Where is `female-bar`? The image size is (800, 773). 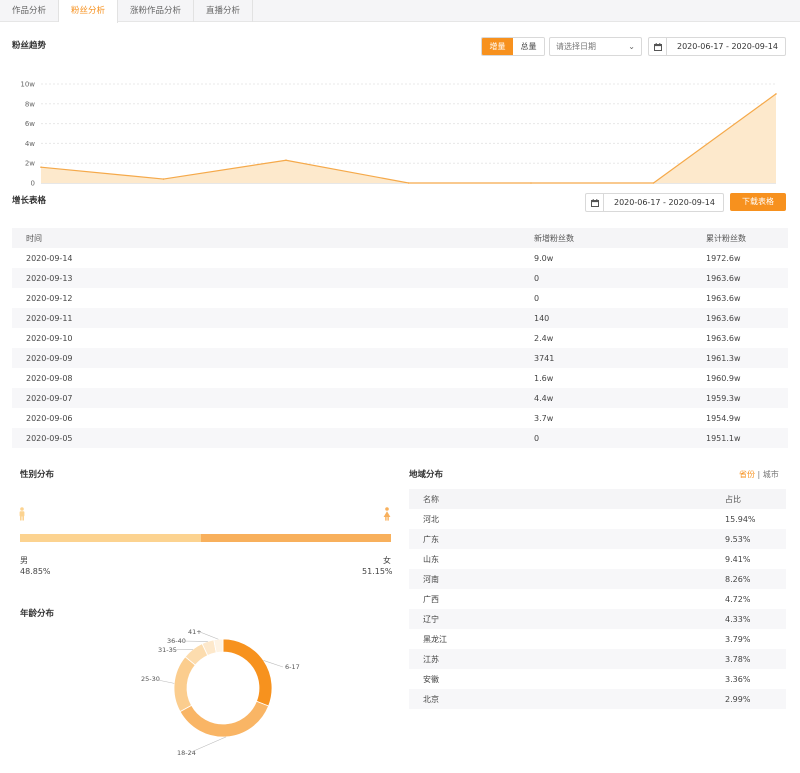 female-bar is located at coordinates (296, 538).